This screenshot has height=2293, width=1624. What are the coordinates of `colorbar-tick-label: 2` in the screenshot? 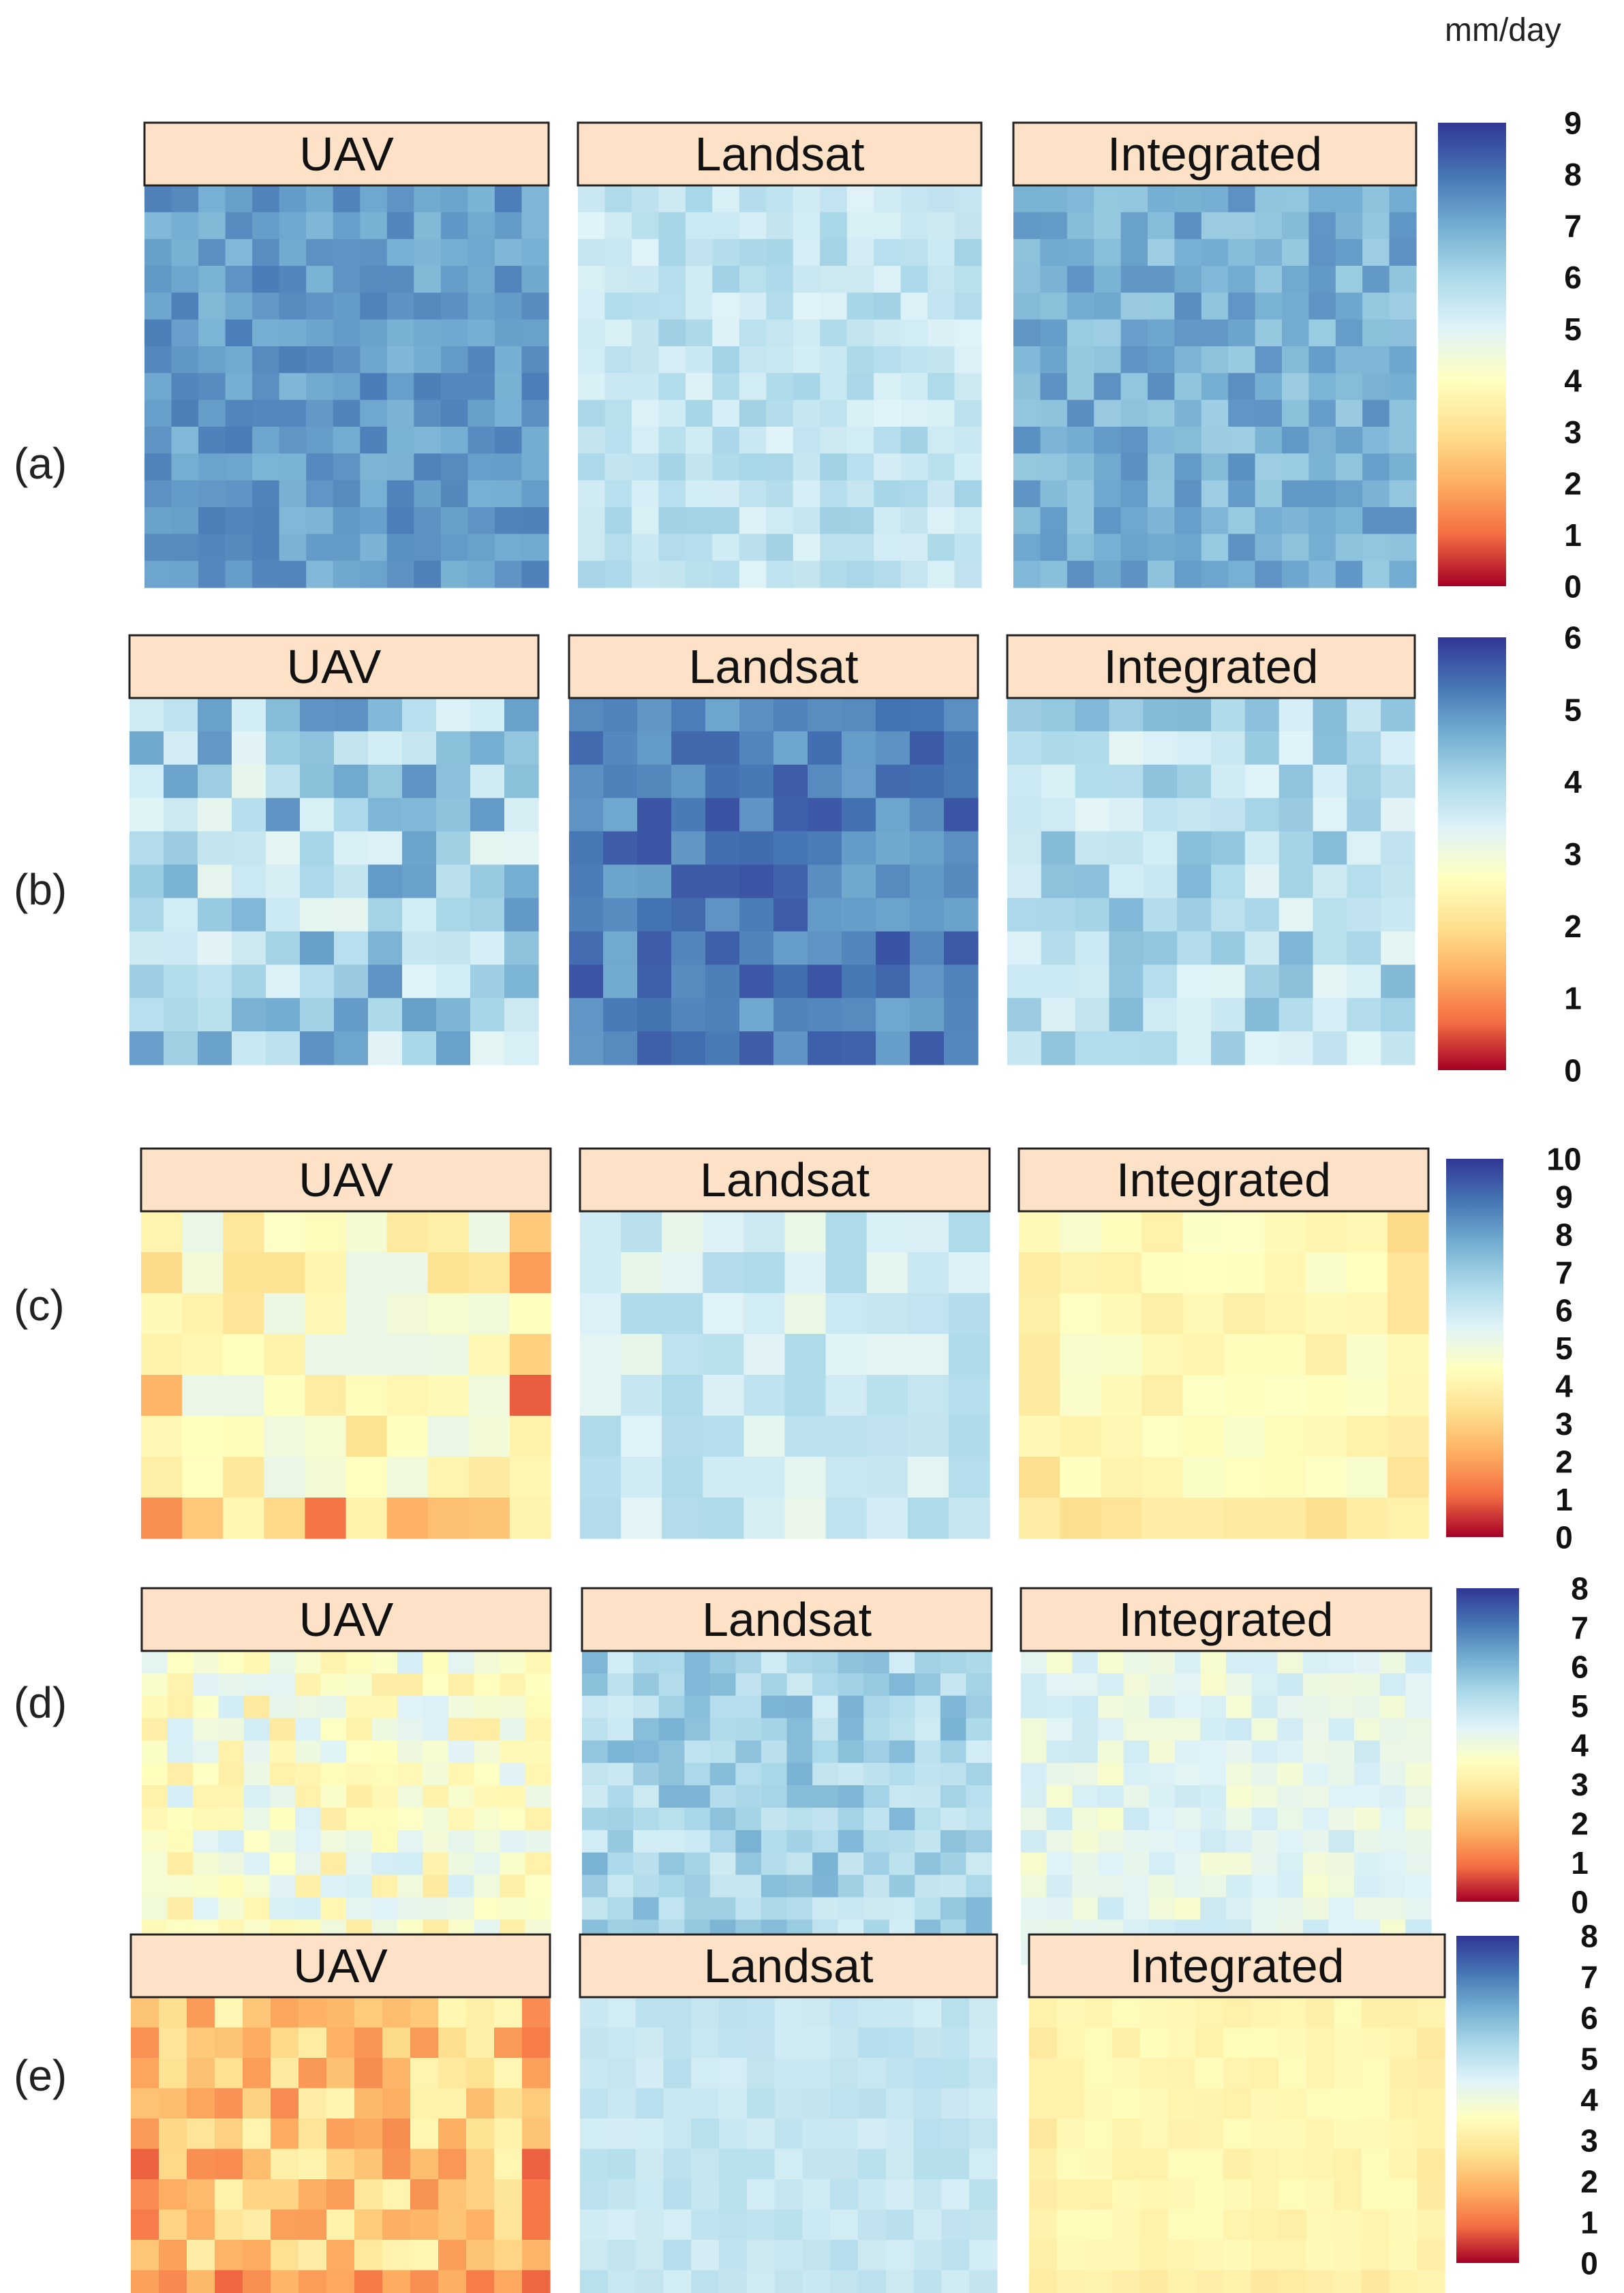 It's located at (1573, 926).